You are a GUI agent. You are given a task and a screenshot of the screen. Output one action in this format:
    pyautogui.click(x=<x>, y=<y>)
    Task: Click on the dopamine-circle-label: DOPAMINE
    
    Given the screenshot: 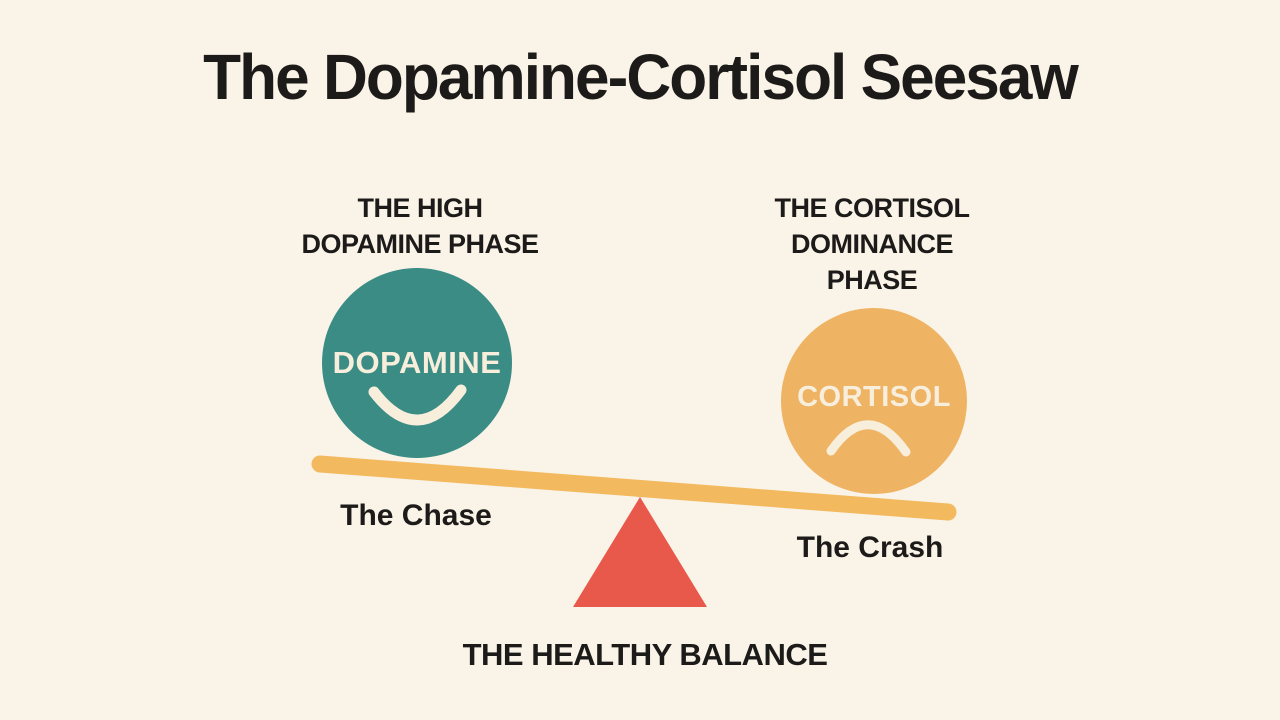 What is the action you would take?
    pyautogui.click(x=417, y=362)
    